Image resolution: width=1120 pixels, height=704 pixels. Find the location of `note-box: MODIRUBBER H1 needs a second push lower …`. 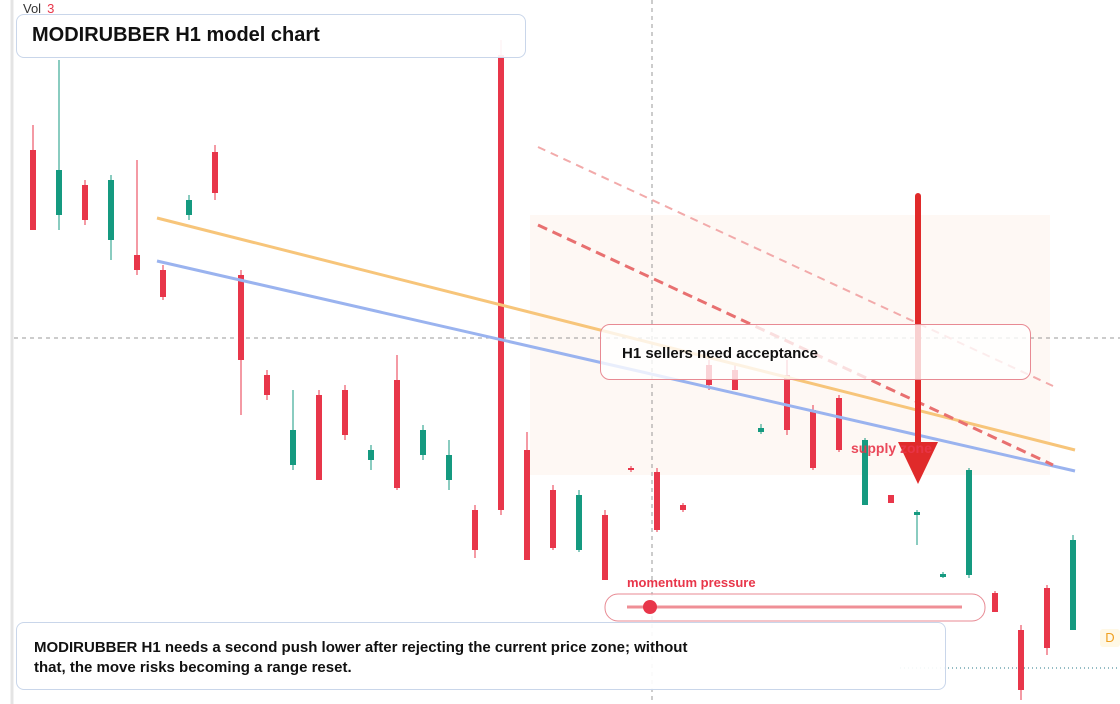

note-box: MODIRUBBER H1 needs a second push lower … is located at coordinates (481, 656).